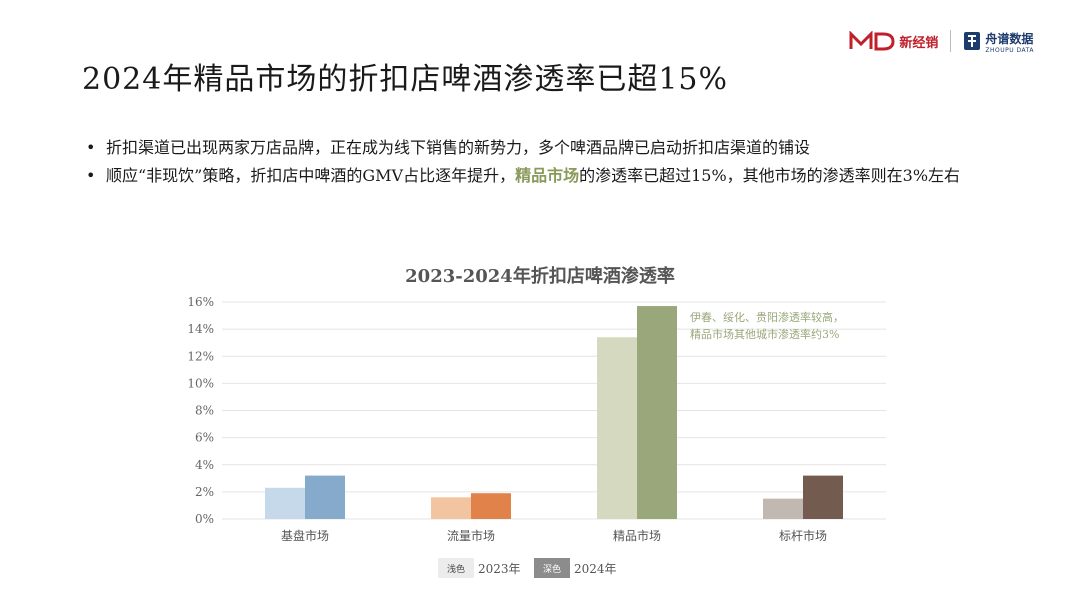  I want to click on x-category-label: 精品市场, so click(637, 535).